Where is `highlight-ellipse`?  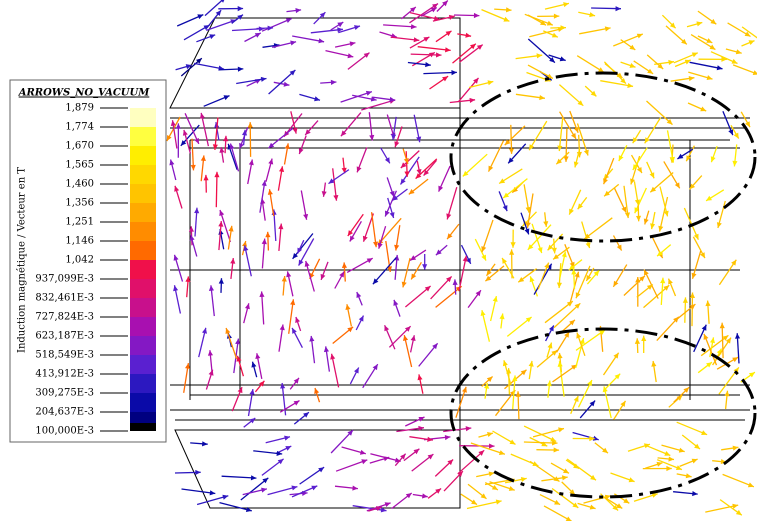
highlight-ellipse is located at coordinates (603, 413).